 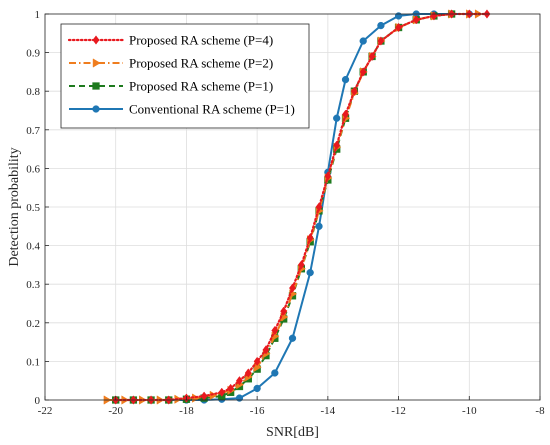 I want to click on x-tick-label: -8, so click(x=540, y=411).